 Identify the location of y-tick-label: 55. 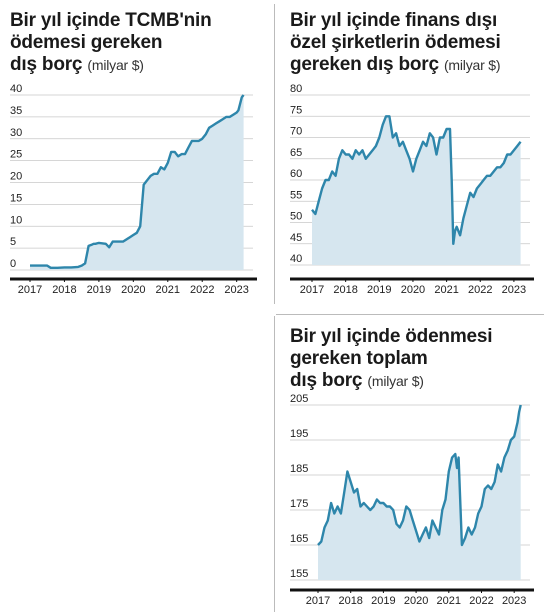
(296, 195).